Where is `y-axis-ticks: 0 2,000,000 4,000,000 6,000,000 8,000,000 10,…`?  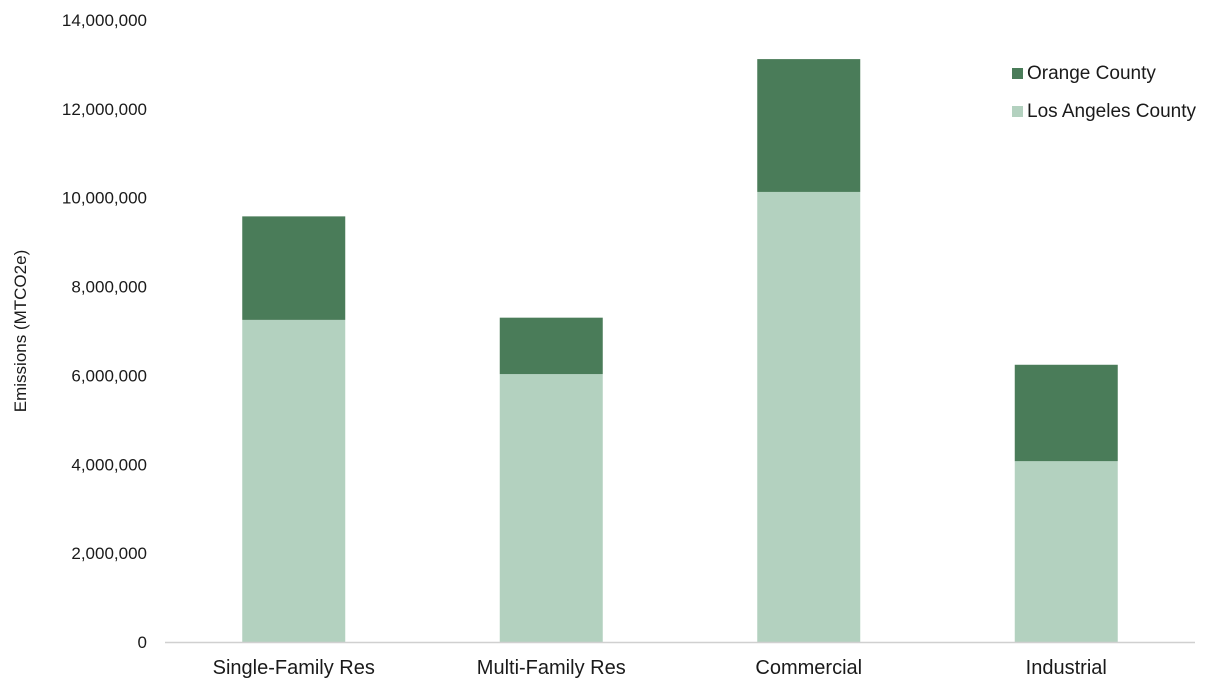 y-axis-ticks: 0 2,000,000 4,000,000 6,000,000 8,000,000 10,… is located at coordinates (104, 331).